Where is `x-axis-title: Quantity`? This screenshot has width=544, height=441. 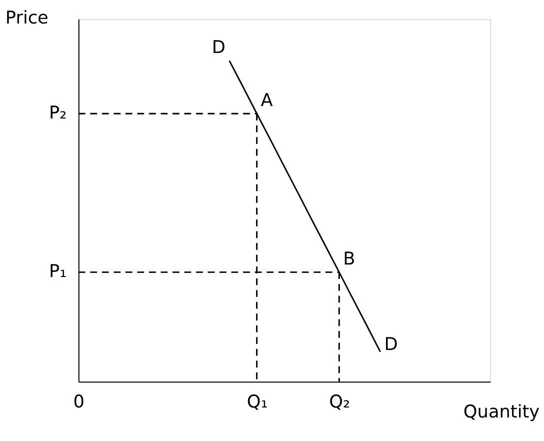
x-axis-title: Quantity is located at coordinates (501, 412).